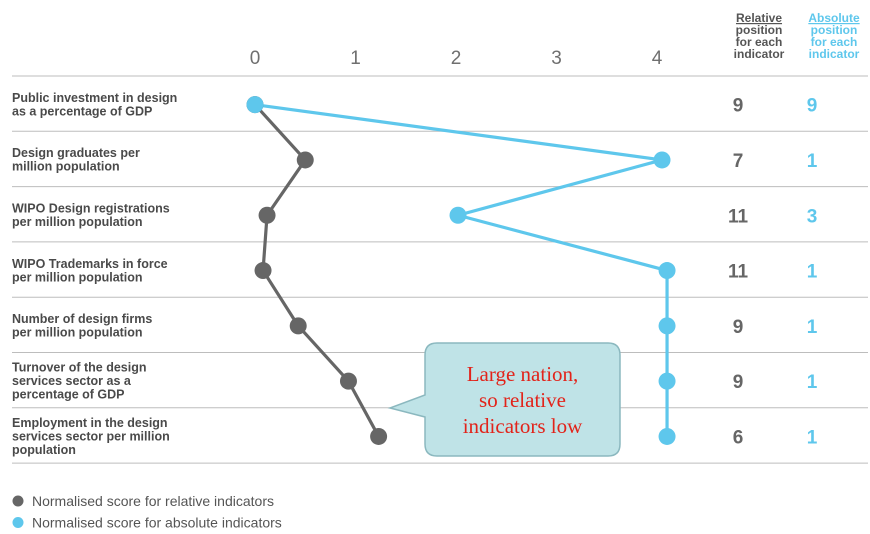  I want to click on row-label-line: WIPO Design registrations, so click(91, 209).